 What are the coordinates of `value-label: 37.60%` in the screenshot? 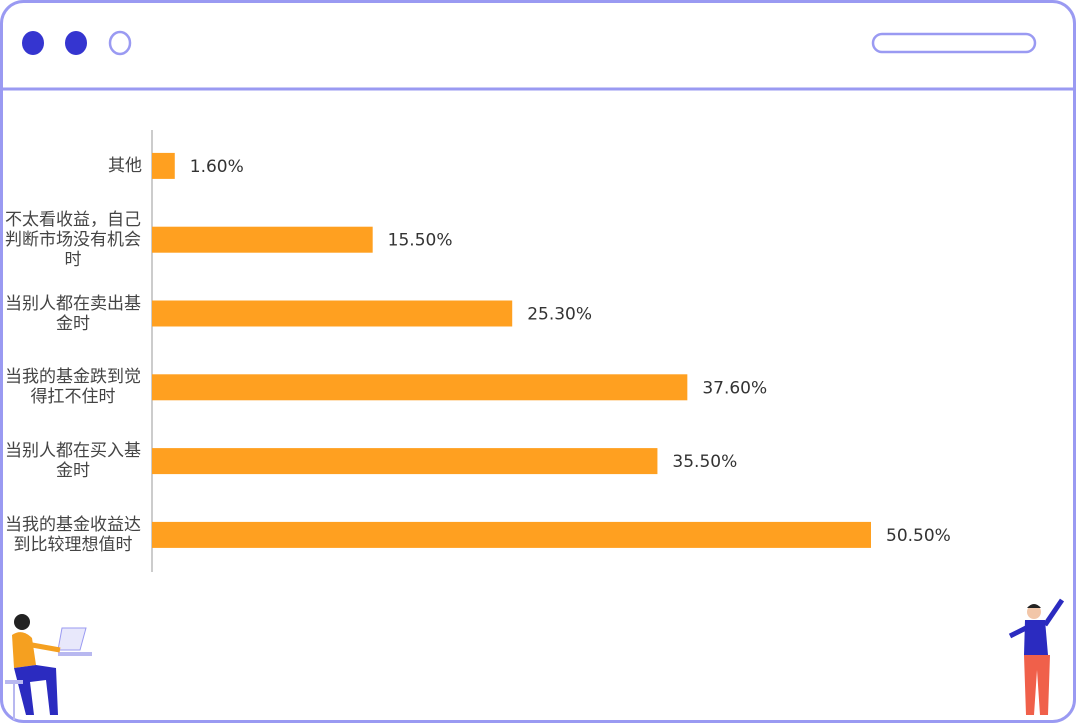 It's located at (734, 388).